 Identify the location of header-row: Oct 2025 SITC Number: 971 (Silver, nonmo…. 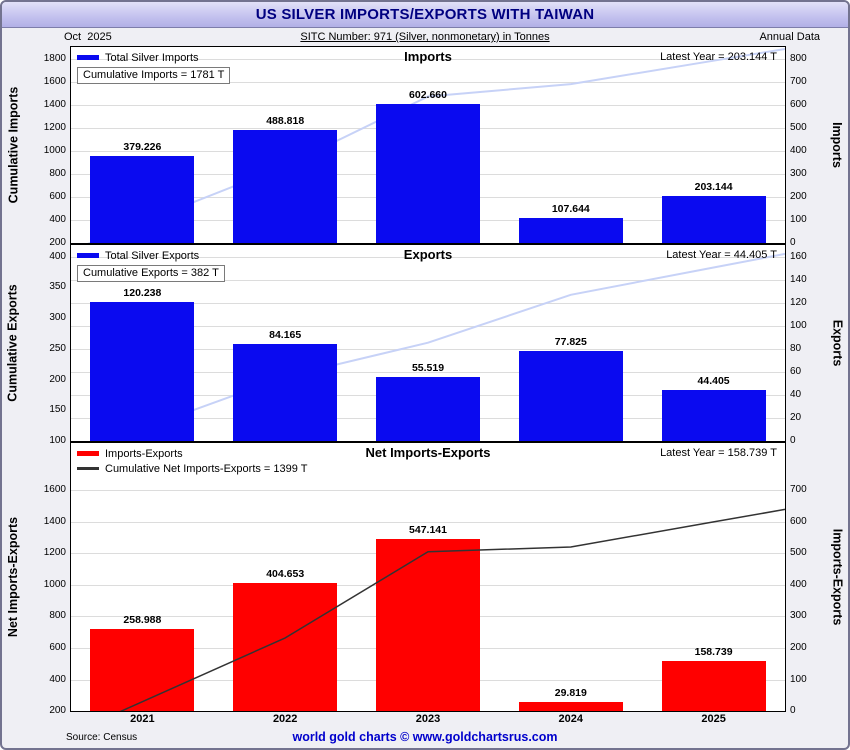
(425, 37).